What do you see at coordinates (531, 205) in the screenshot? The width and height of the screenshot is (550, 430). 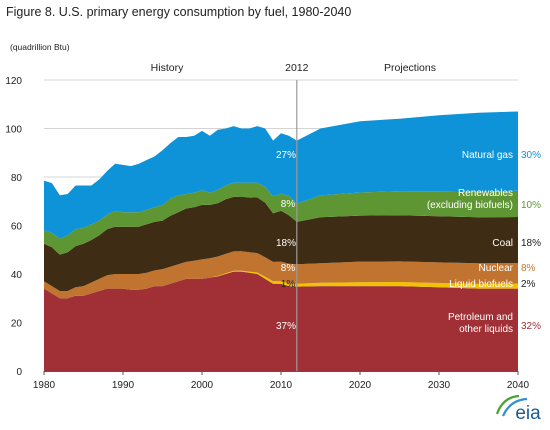 I see `share-2040-renewables-excluding-biofuels: 10%` at bounding box center [531, 205].